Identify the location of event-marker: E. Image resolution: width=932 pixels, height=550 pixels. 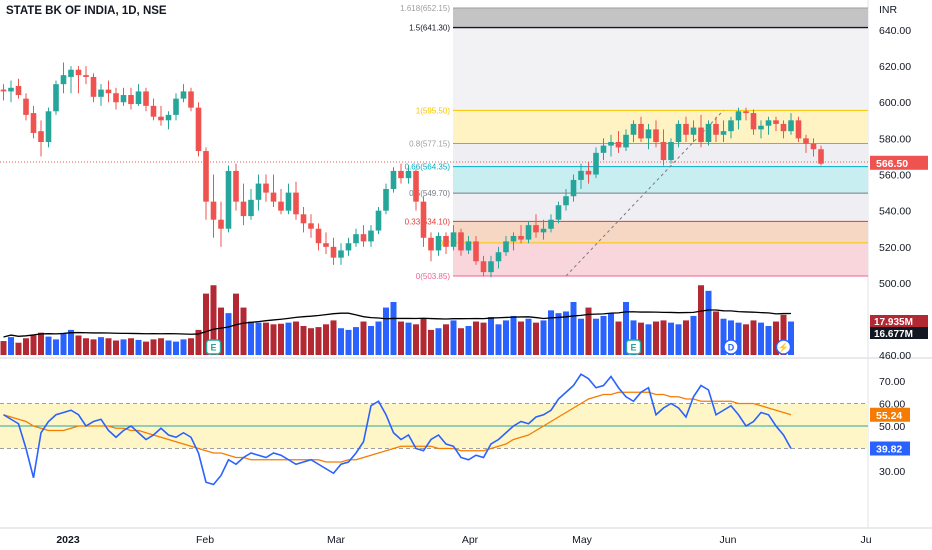
(213, 347).